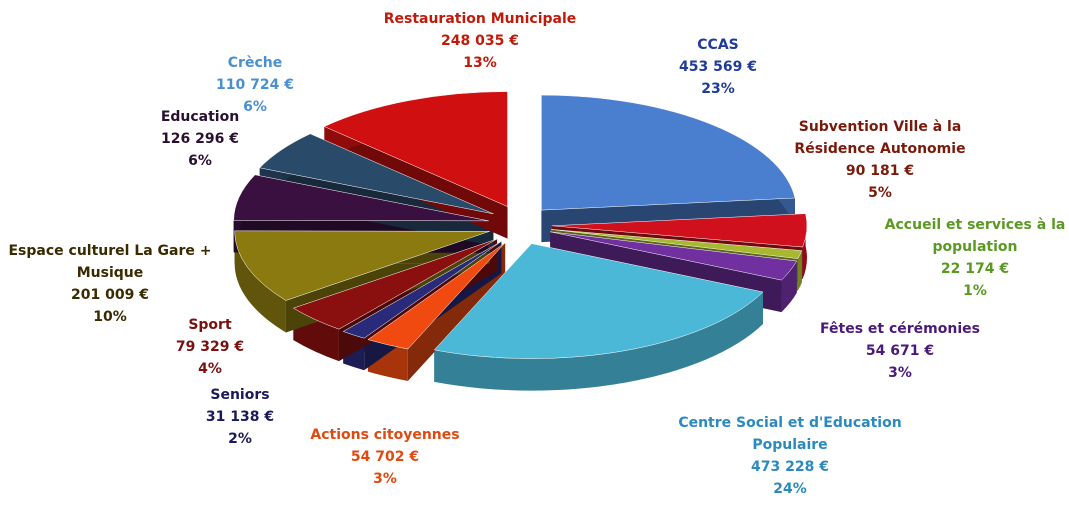  I want to click on label-line: Actions citoyennes, so click(385, 435).